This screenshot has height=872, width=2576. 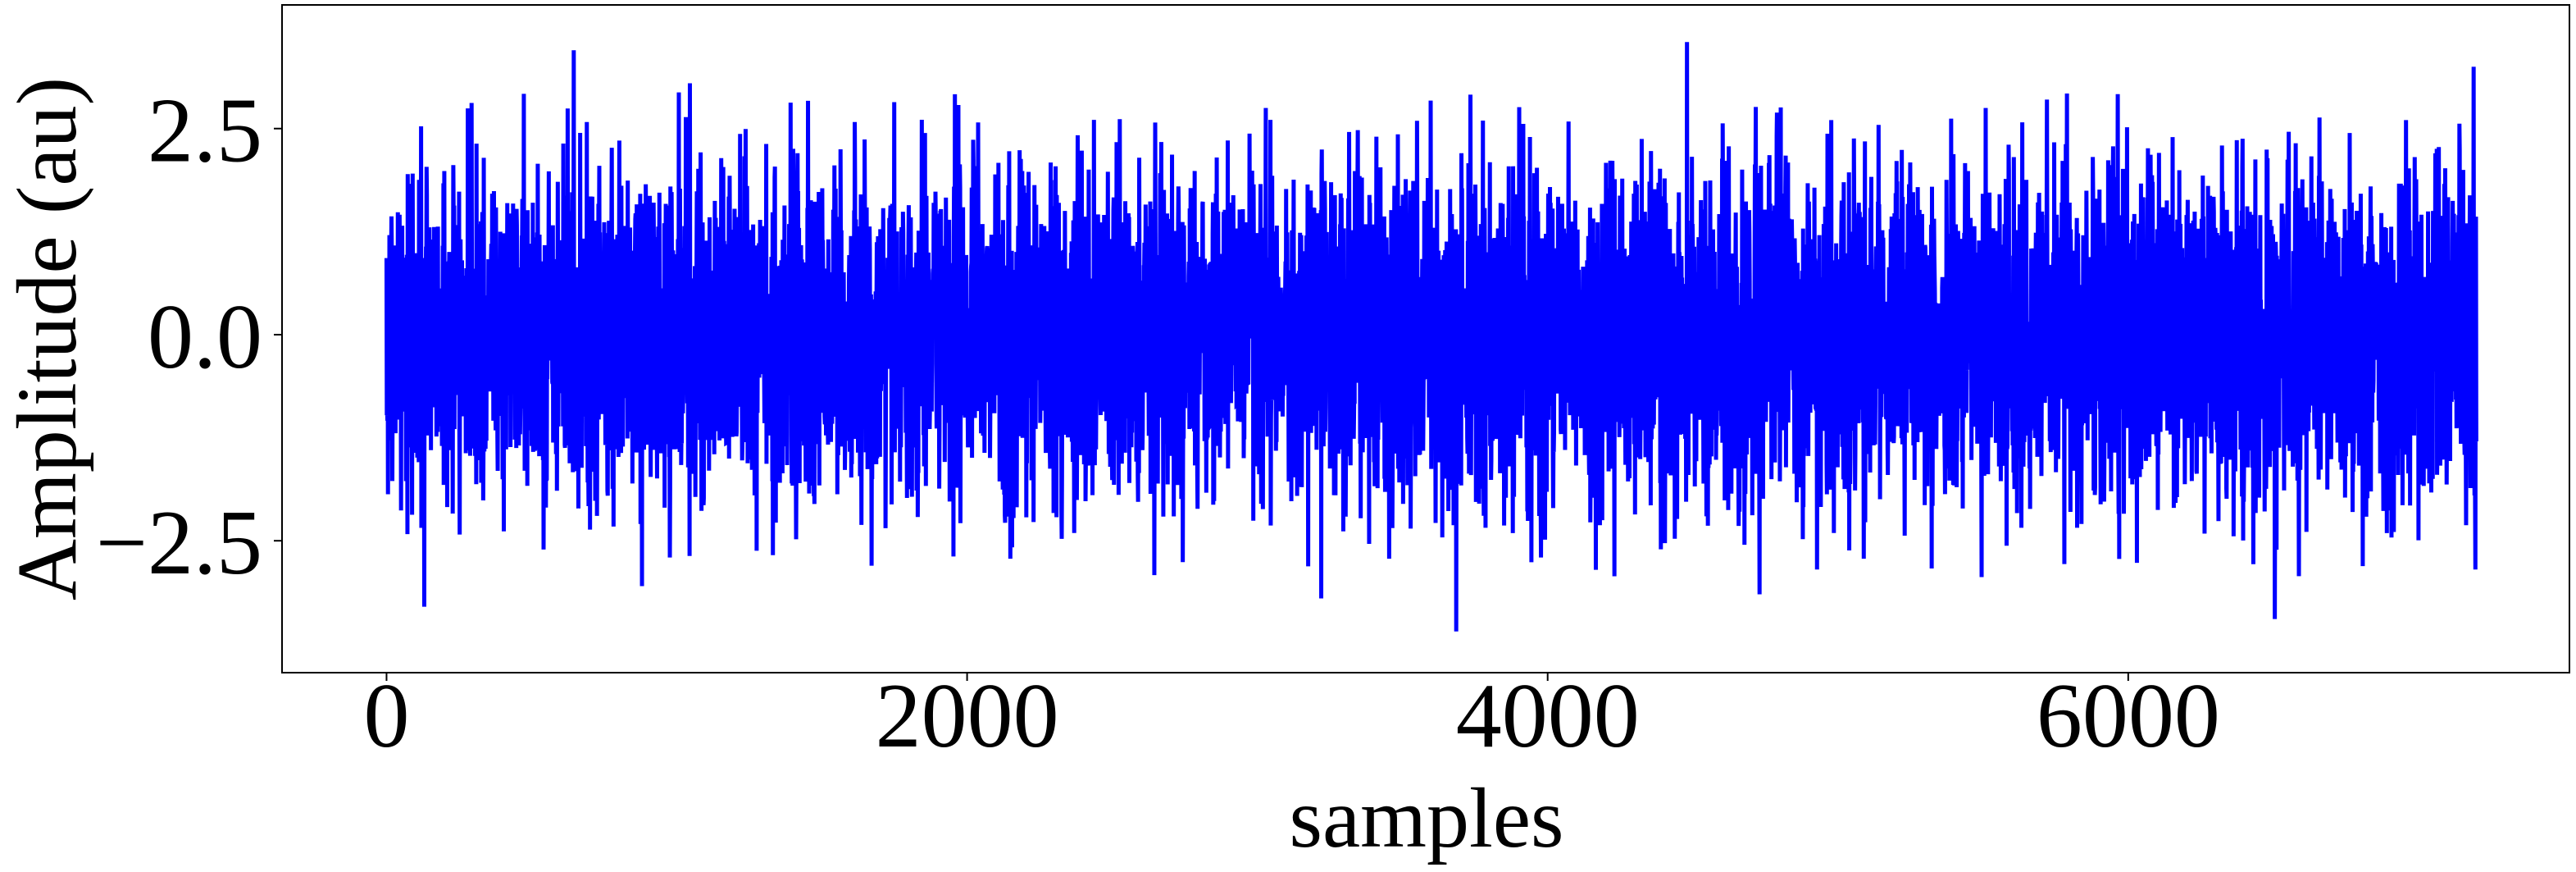 What do you see at coordinates (47, 338) in the screenshot?
I see `y-axis-label: Amplitude (au)` at bounding box center [47, 338].